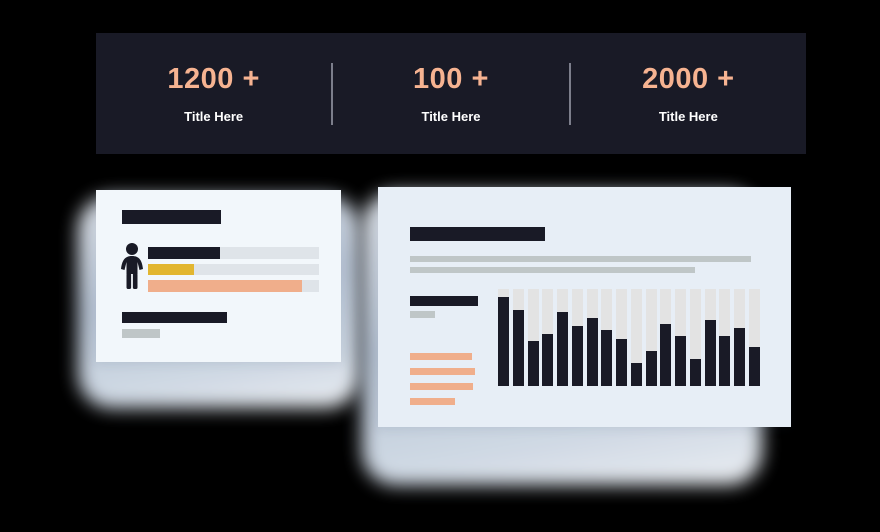 The width and height of the screenshot is (880, 532). Describe the element at coordinates (141, 333) in the screenshot. I see `footer-bar-grey` at that location.